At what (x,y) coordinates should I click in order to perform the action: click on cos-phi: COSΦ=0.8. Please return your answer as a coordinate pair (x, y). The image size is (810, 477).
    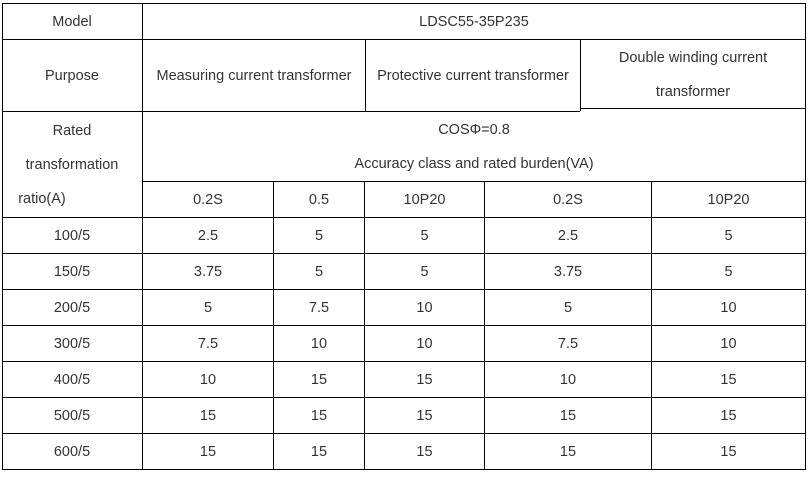
    Looking at the image, I should click on (474, 129).